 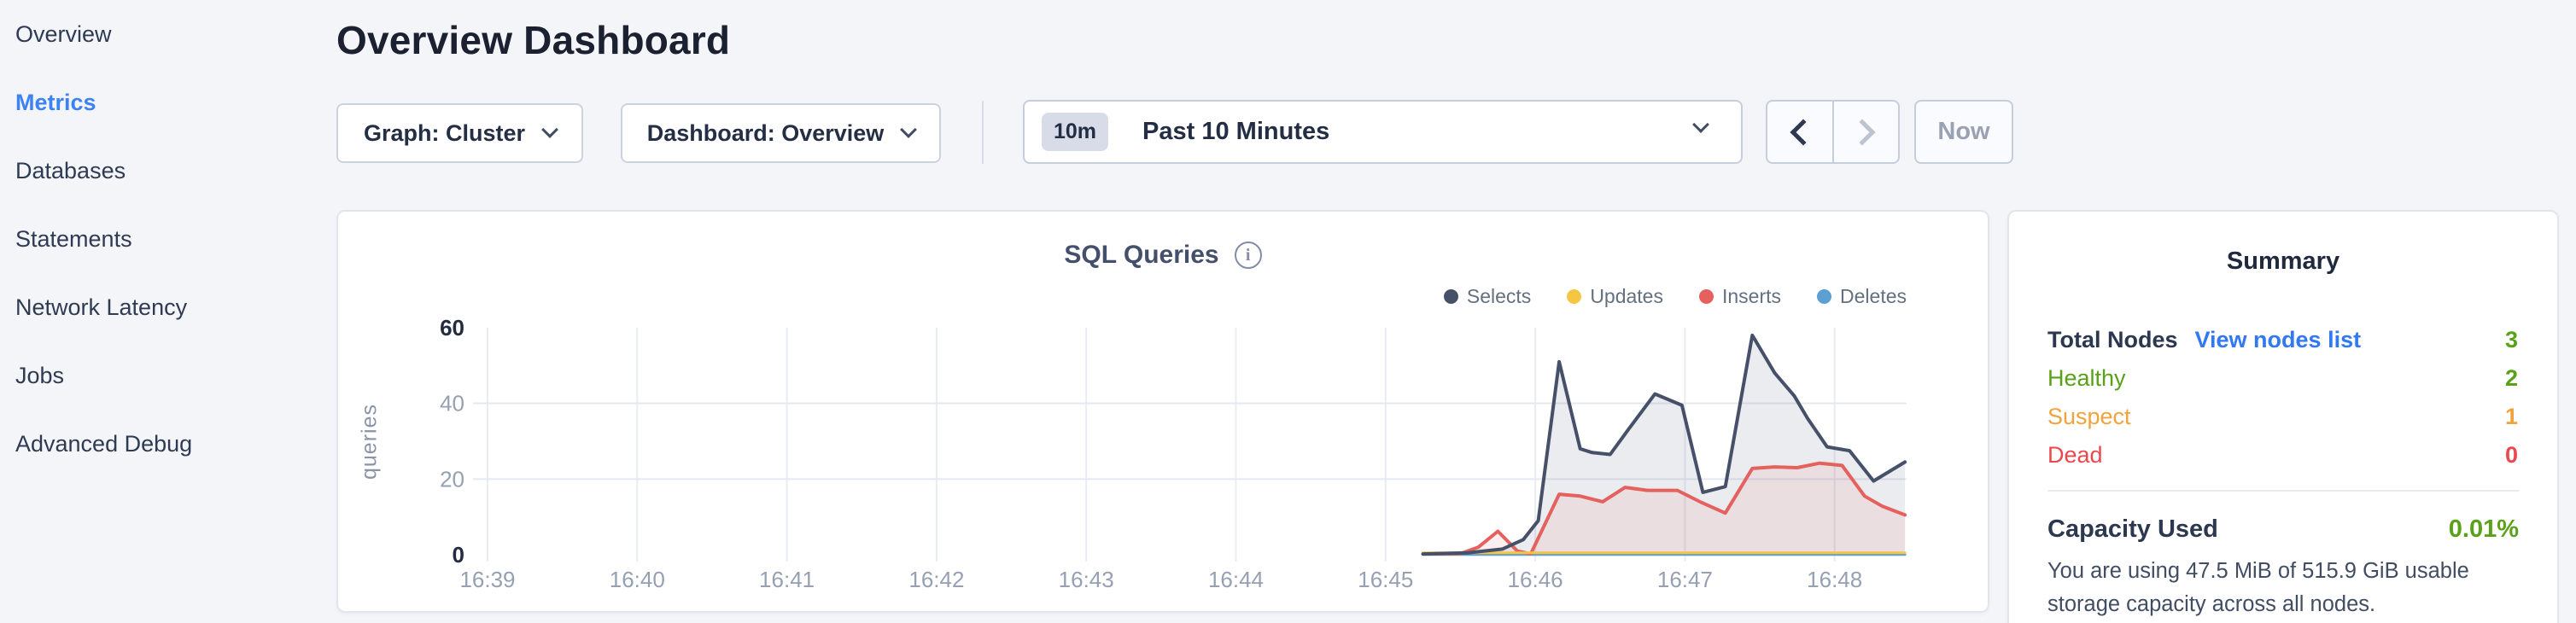 What do you see at coordinates (2132, 529) in the screenshot?
I see `capacity-used-label: Capacity Used` at bounding box center [2132, 529].